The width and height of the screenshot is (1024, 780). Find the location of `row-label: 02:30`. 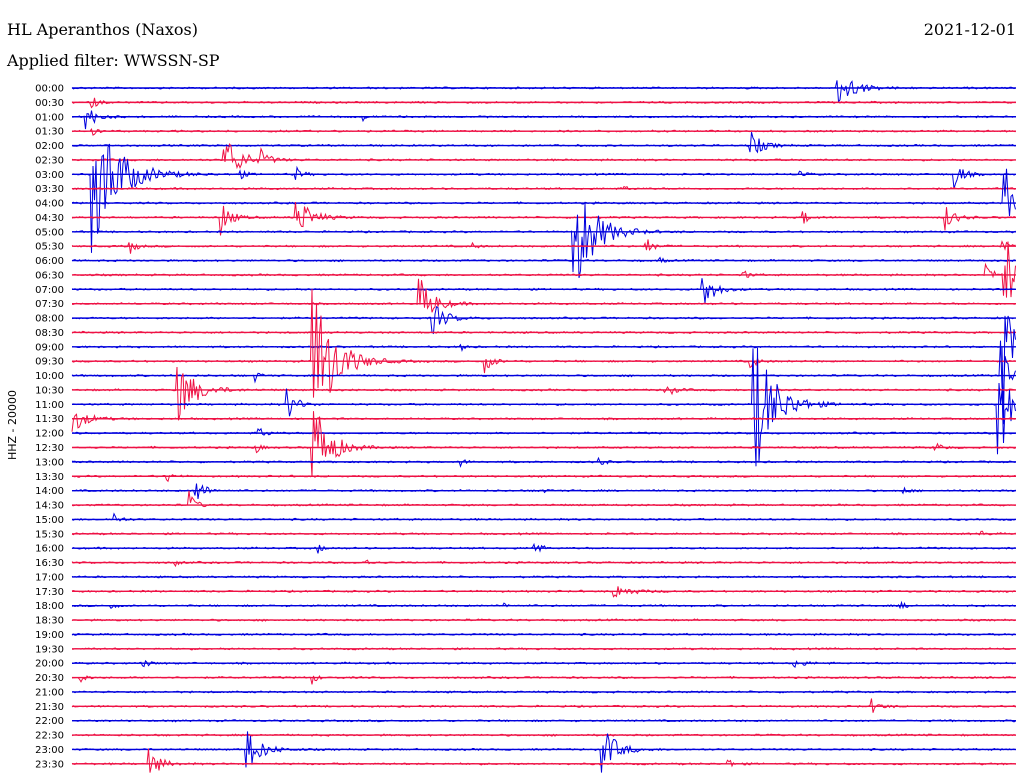

row-label: 02:30 is located at coordinates (49, 160).